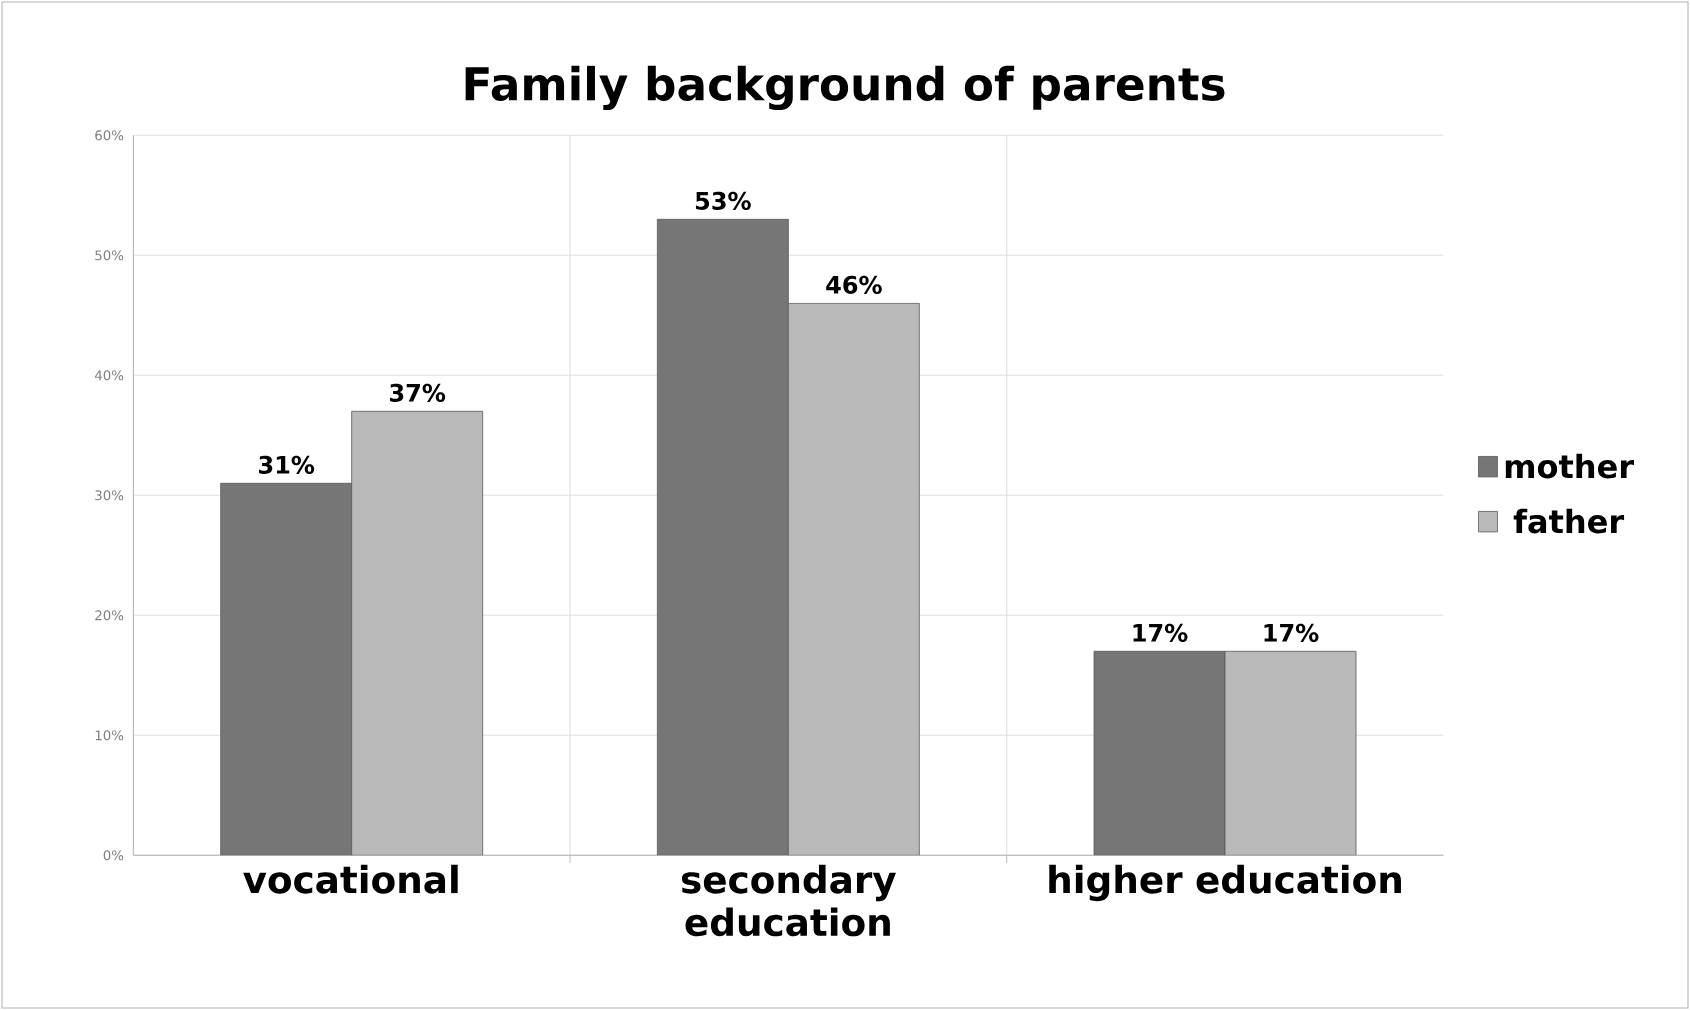 The image size is (1690, 1010). I want to click on data-label: 46%, so click(854, 284).